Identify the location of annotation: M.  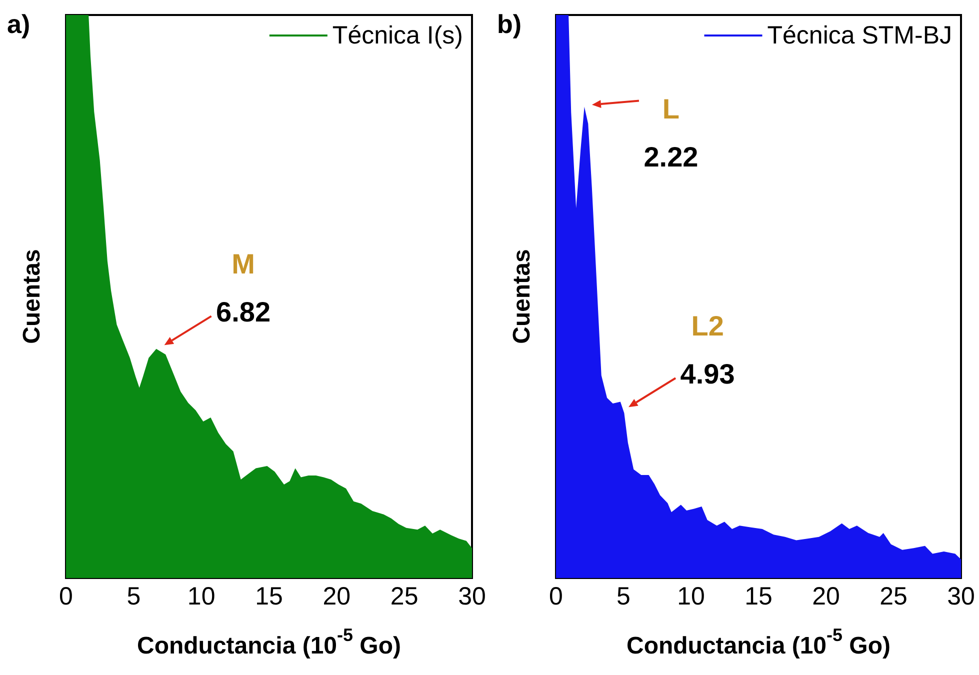
(243, 264).